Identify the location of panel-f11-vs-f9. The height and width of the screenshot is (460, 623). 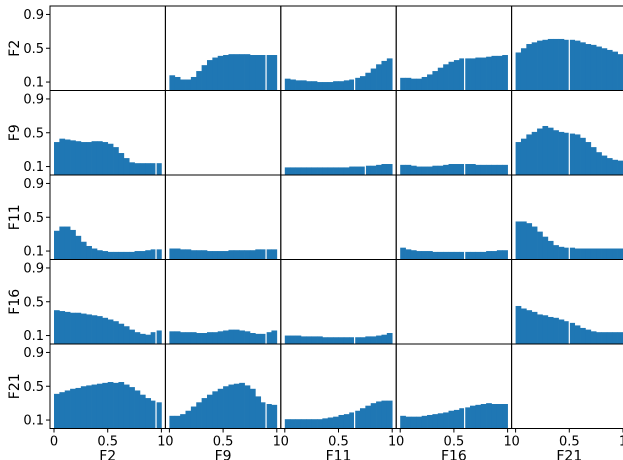
(223, 217).